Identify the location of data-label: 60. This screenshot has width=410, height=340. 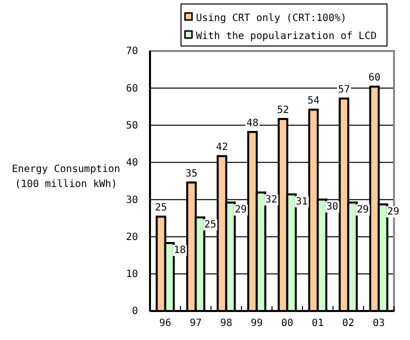
(374, 78).